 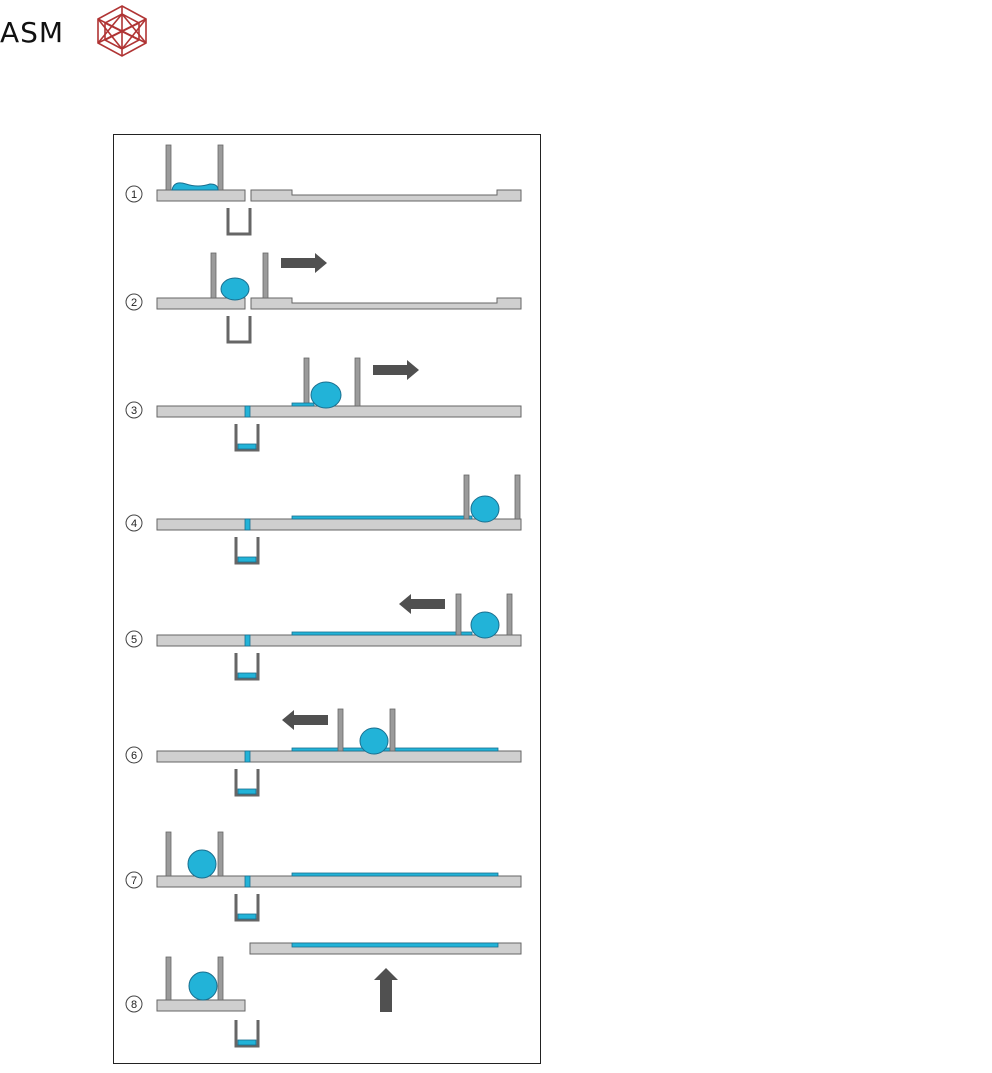 What do you see at coordinates (386, 990) in the screenshot?
I see `direction-arrow-up` at bounding box center [386, 990].